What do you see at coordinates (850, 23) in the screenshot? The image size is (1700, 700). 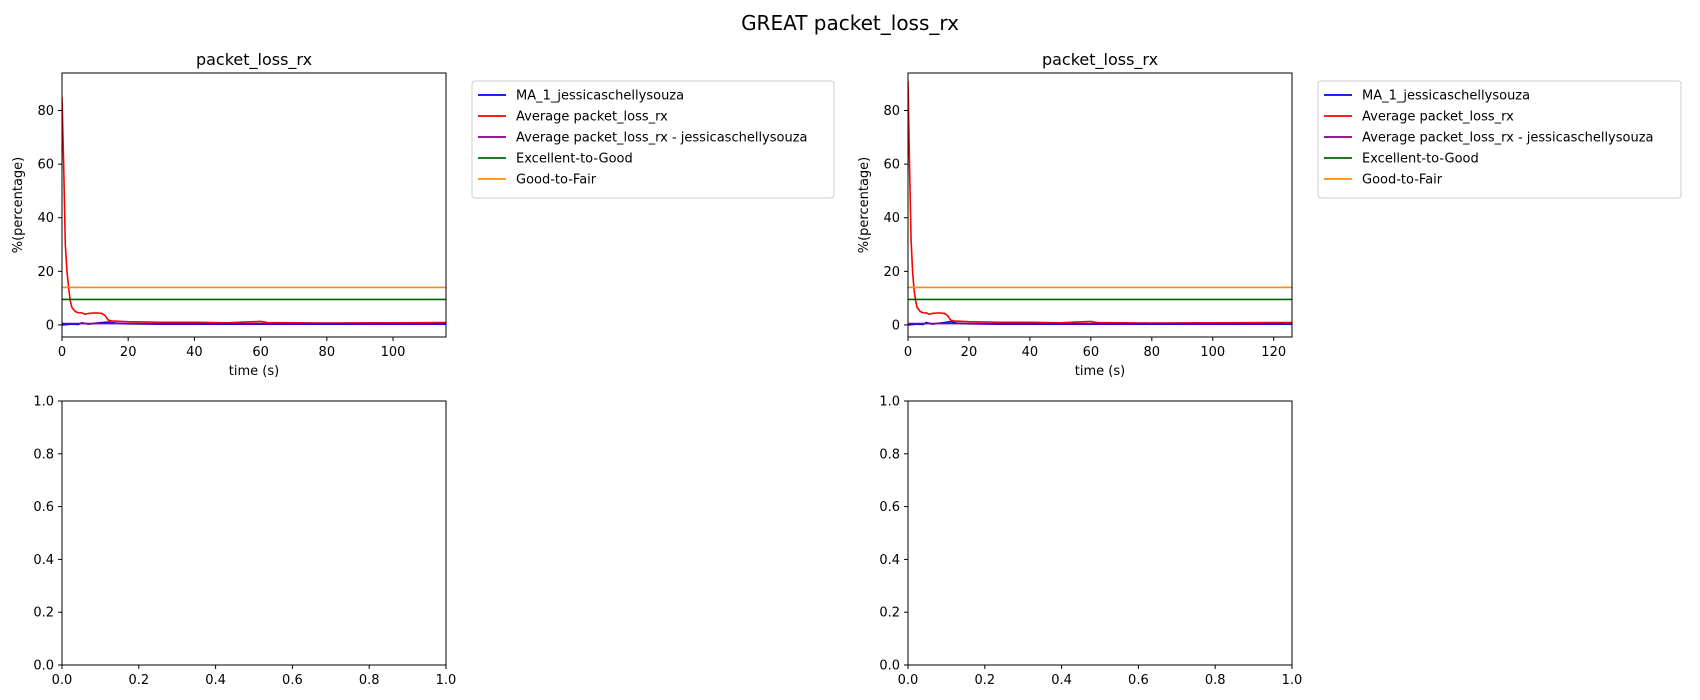 I see `figure-suptitle: GREAT packet_loss_rx` at bounding box center [850, 23].